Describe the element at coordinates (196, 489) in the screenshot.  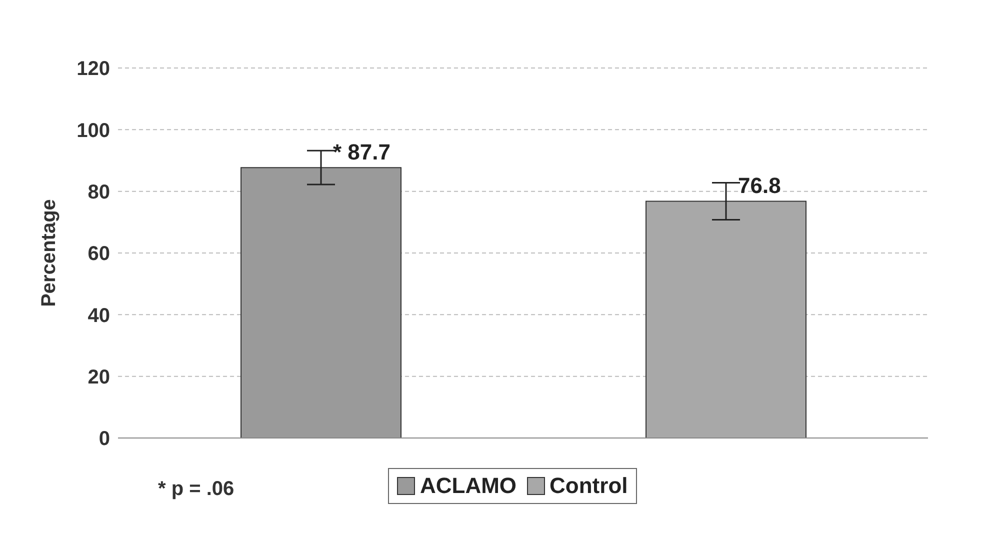
I see `text: * p = .06` at that location.